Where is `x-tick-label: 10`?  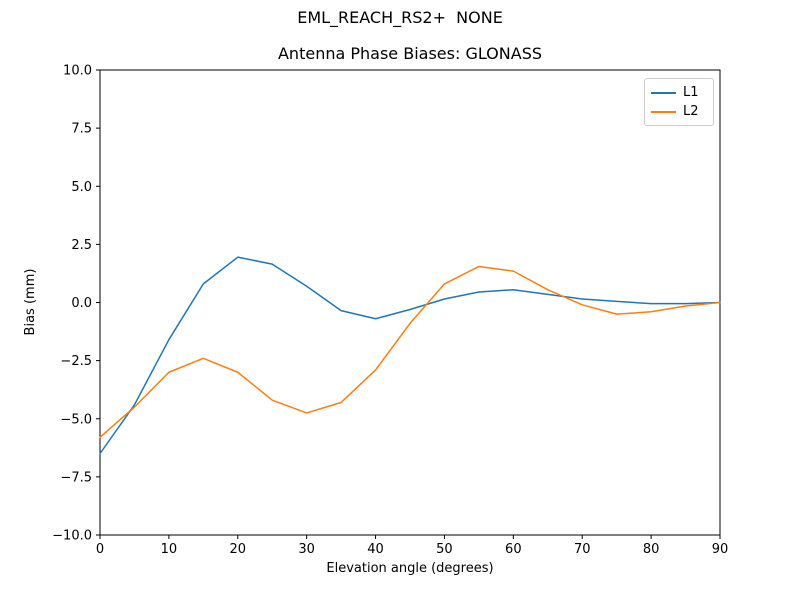 x-tick-label: 10 is located at coordinates (169, 549).